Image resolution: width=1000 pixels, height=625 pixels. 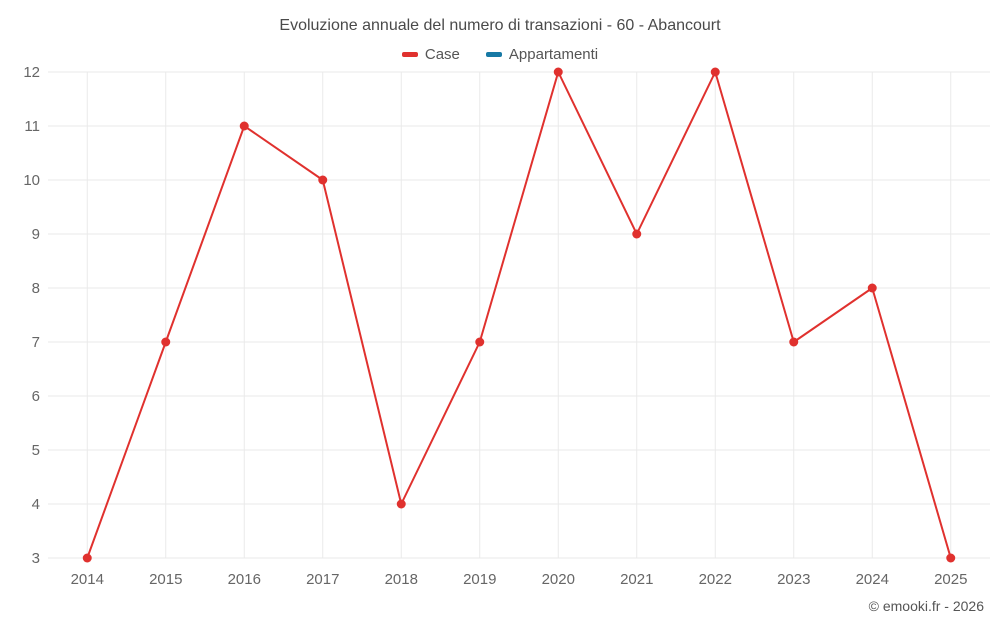 I want to click on chart-legend: Case Appartamenti, so click(x=500, y=54).